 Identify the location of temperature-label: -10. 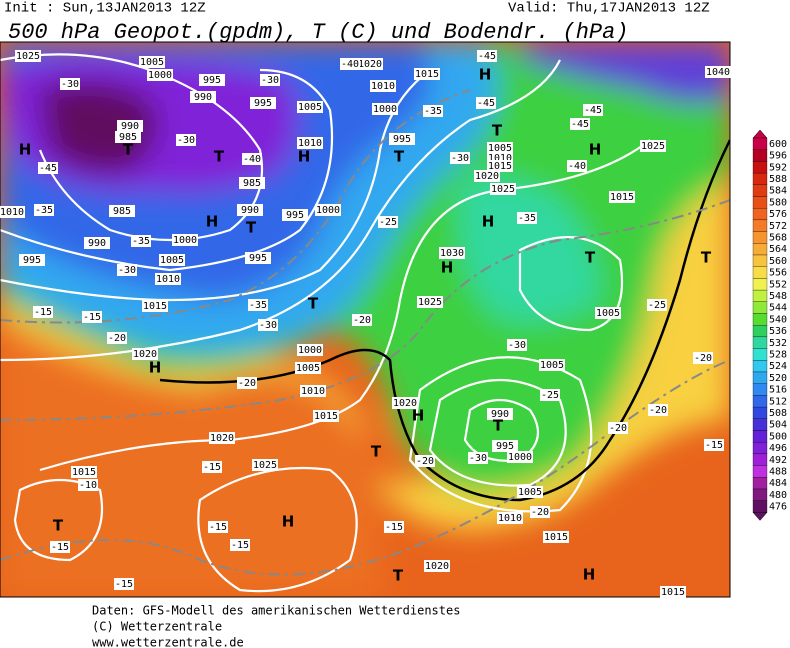
(88, 485).